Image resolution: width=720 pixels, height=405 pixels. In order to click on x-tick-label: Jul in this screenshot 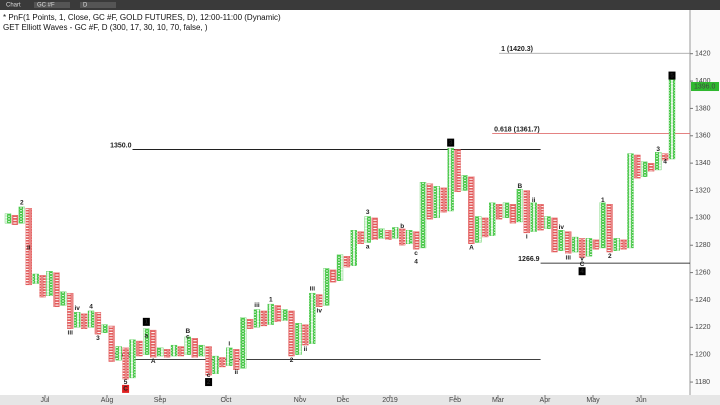, I will do `click(45, 400)`.